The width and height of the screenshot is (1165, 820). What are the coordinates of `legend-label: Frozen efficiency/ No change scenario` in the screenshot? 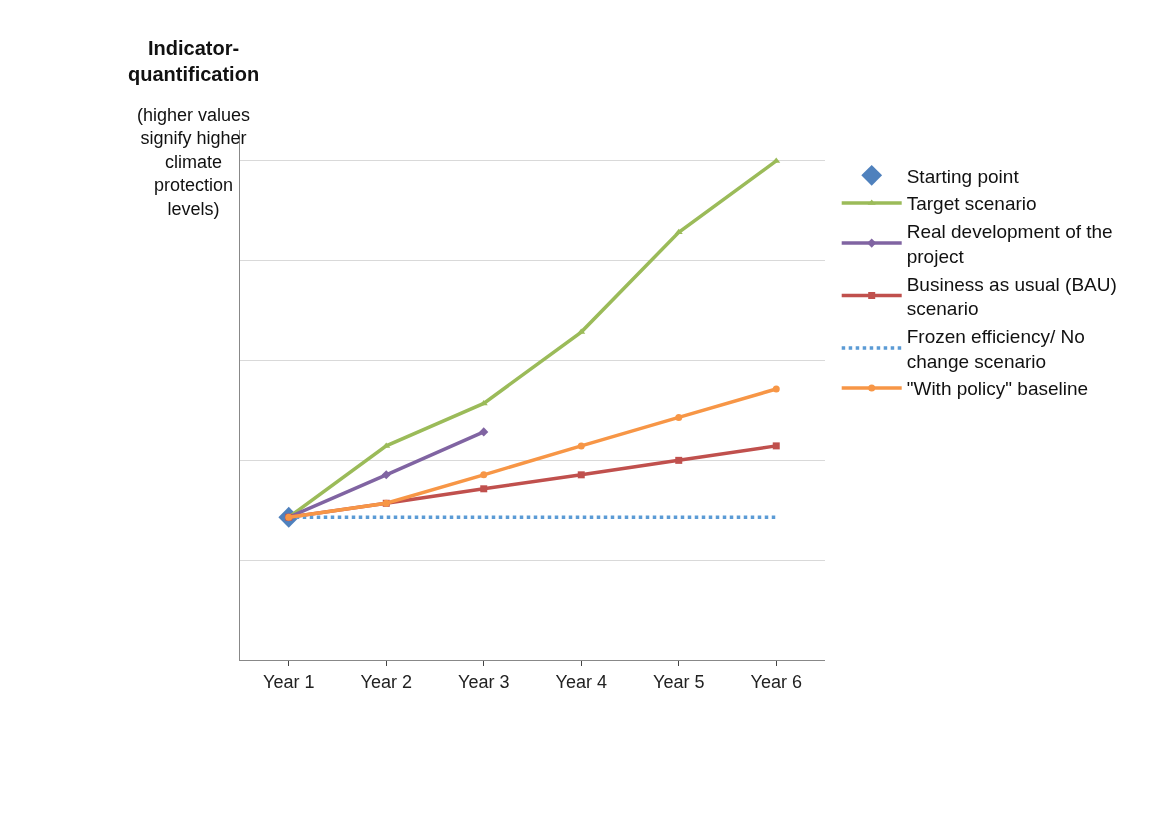 It's located at (995, 348).